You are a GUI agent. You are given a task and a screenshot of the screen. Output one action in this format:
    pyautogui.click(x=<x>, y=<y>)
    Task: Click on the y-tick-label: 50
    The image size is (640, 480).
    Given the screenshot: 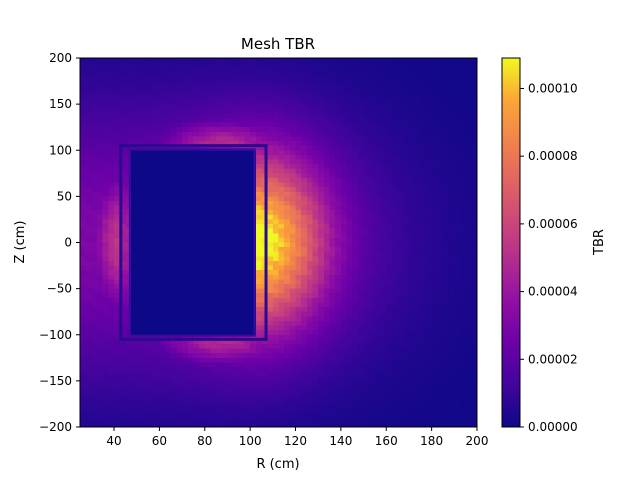 What is the action you would take?
    pyautogui.click(x=64, y=196)
    